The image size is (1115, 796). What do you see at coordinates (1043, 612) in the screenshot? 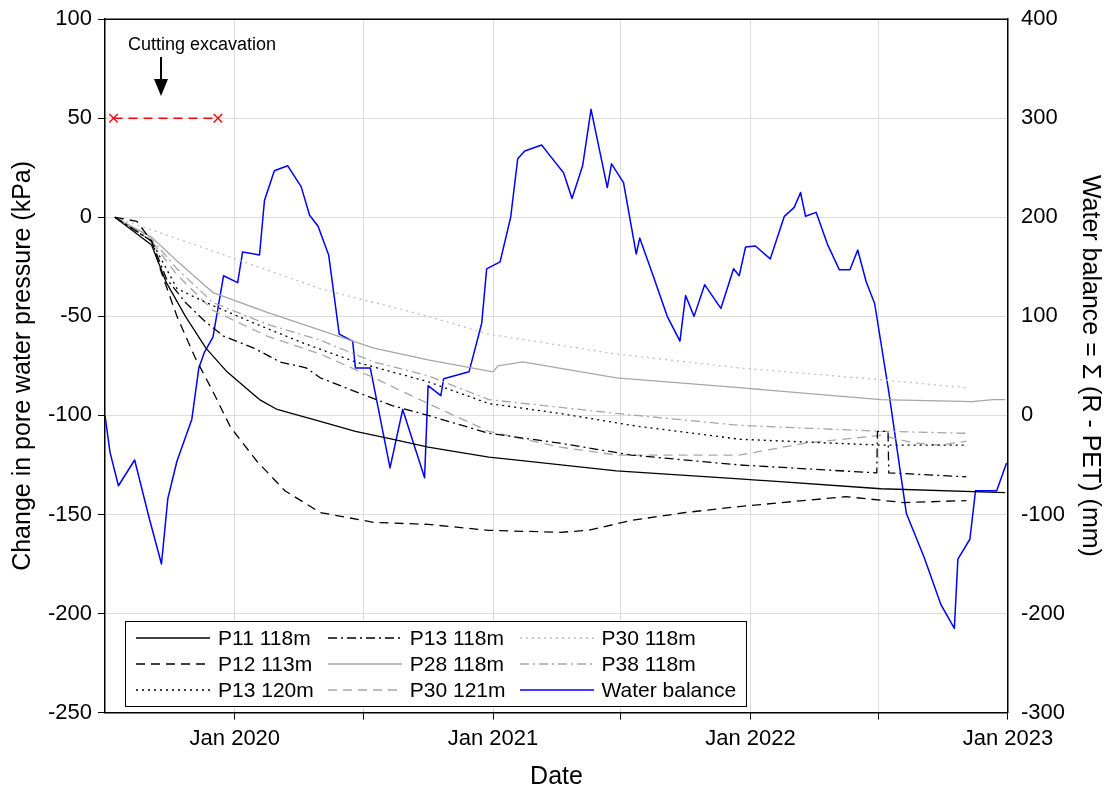
I see `y2-tick-label: -200` at bounding box center [1043, 612].